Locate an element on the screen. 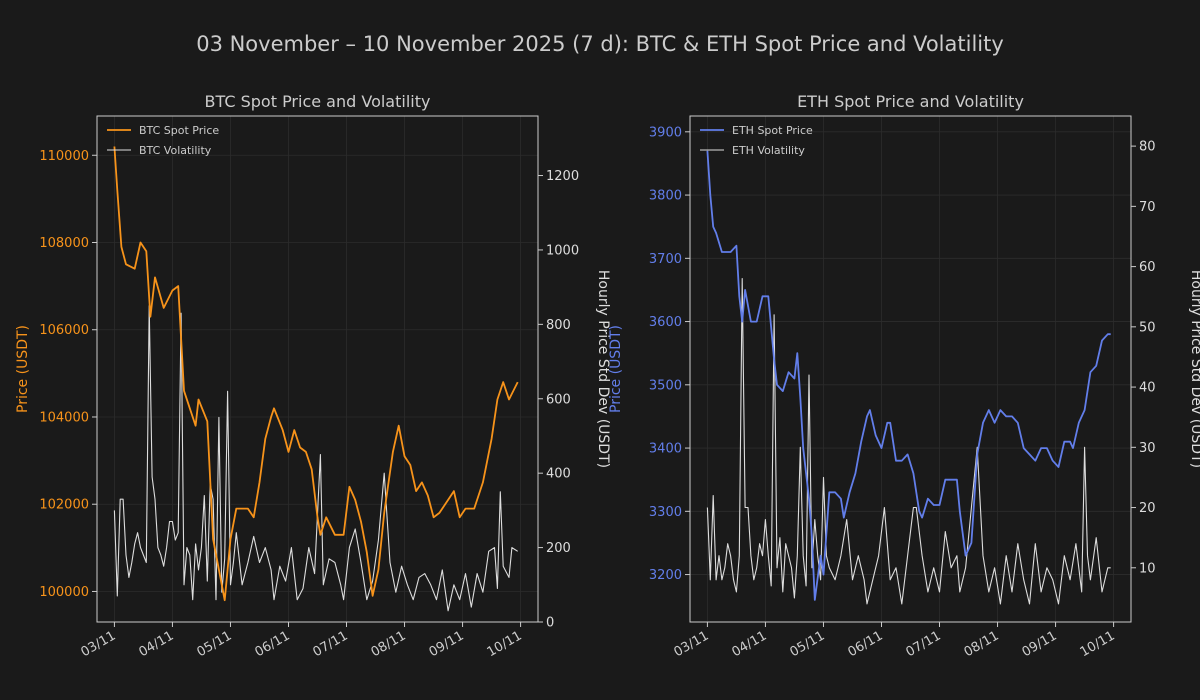 The image size is (1200, 700). btc-volatility-line is located at coordinates (315, 458).